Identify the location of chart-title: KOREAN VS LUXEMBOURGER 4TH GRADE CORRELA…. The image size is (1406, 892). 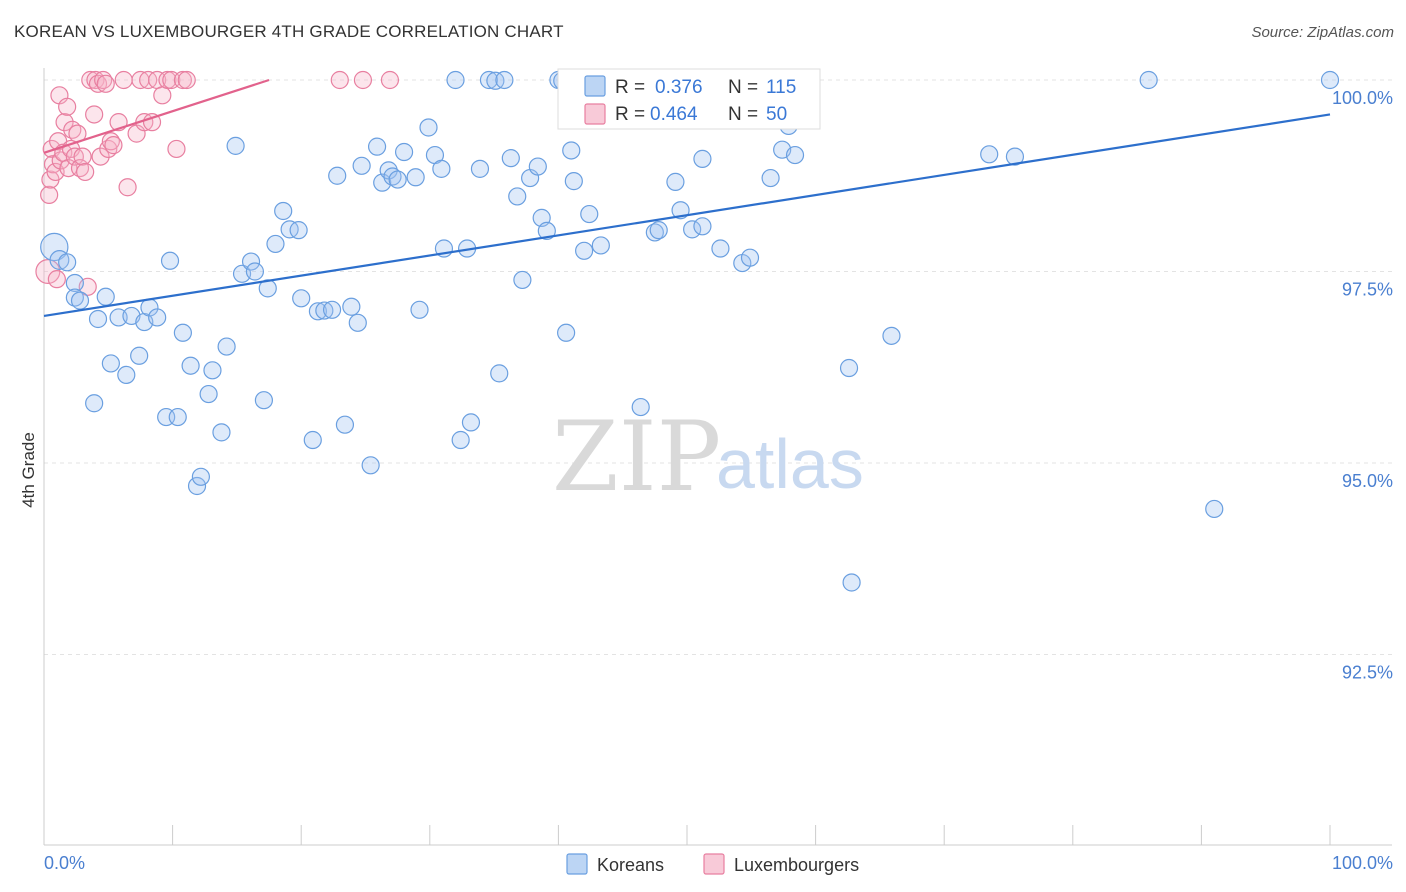
(289, 31).